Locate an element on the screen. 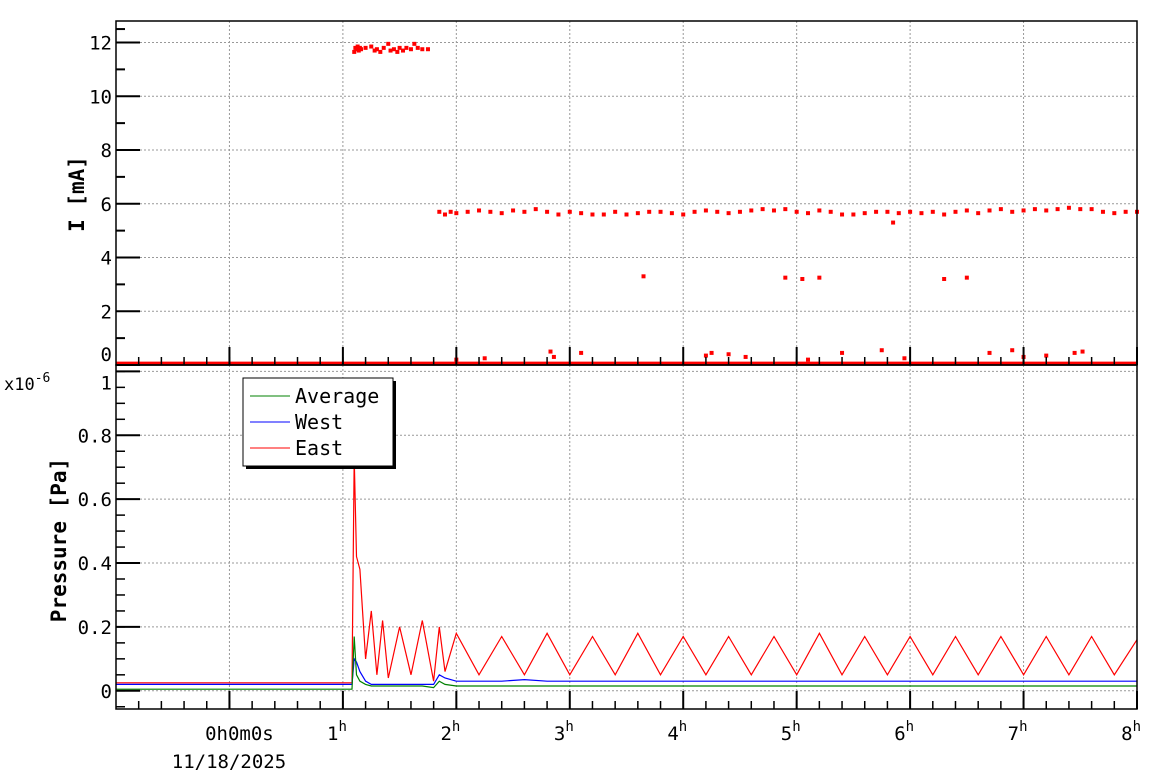  pressure-y-tick-label: 0 is located at coordinates (106, 692).